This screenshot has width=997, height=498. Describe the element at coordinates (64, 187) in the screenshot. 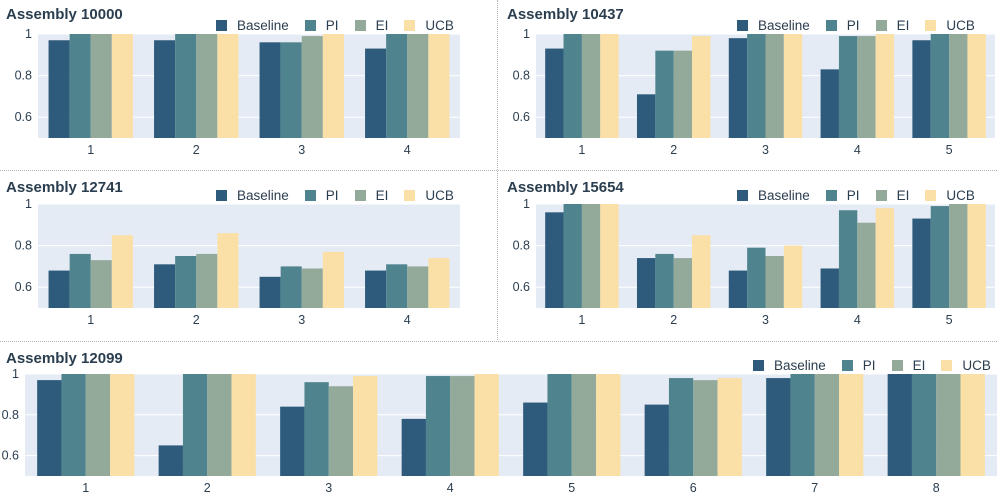

I see `panel-title: Assembly 12741` at that location.